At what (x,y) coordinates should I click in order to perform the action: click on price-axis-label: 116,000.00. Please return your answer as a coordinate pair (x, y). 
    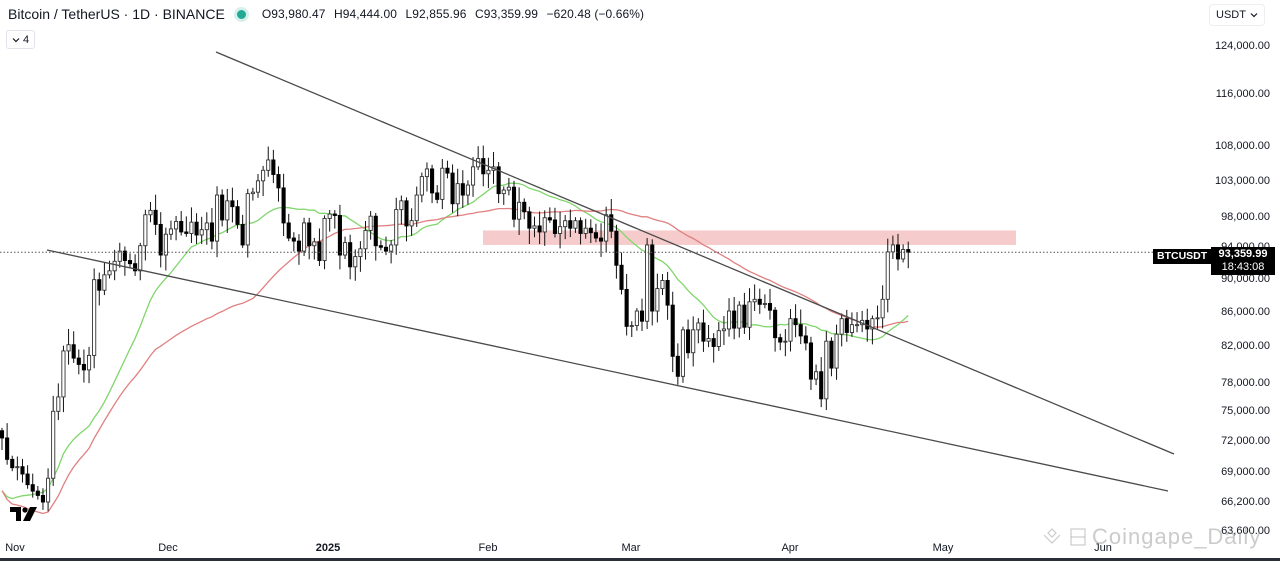
    Looking at the image, I should click on (1242, 94).